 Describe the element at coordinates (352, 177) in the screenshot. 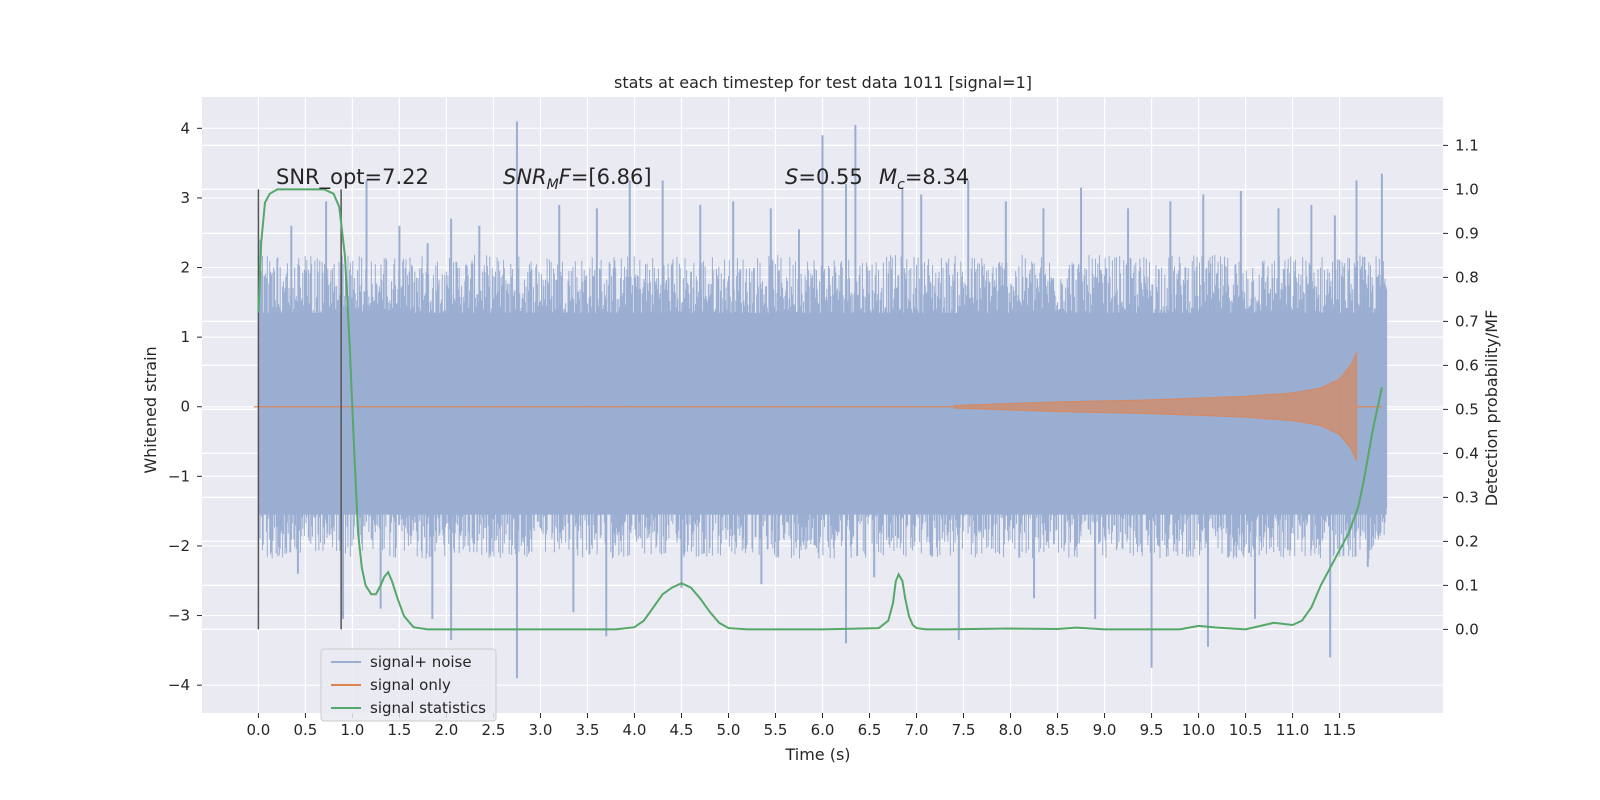

I see `annotation-snr-opt: SNR_opt=7.22` at that location.